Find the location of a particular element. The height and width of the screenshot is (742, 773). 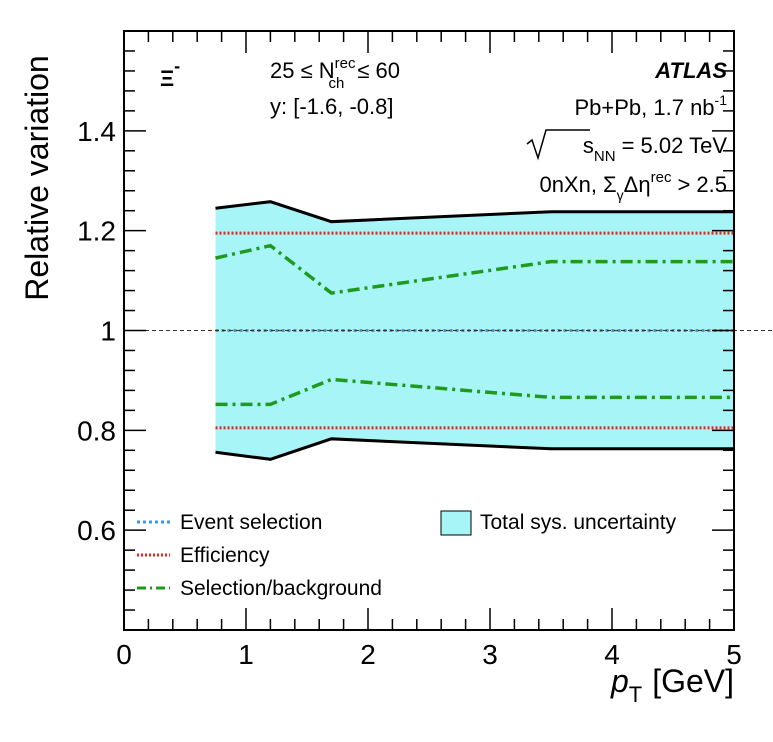

x-axis-label-sub: T is located at coordinates (635, 694).